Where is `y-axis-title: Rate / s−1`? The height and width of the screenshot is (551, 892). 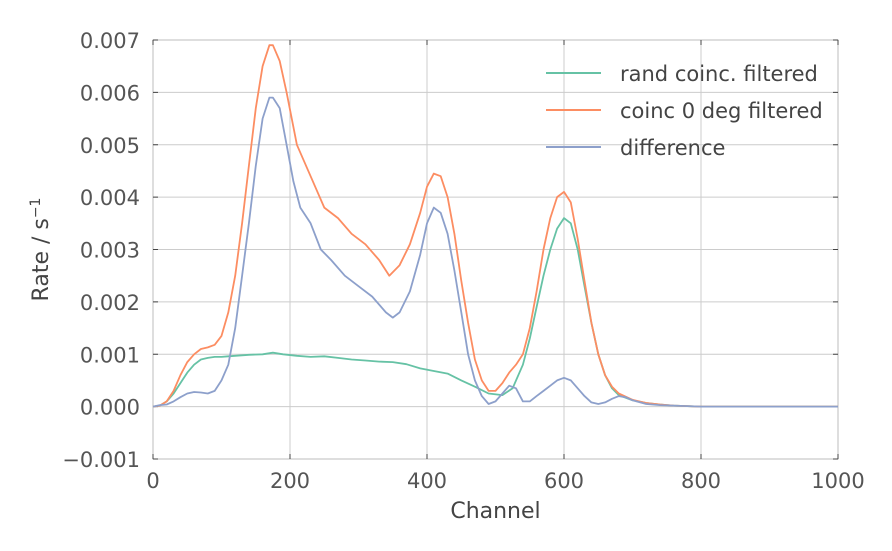
y-axis-title: Rate / s−1 is located at coordinates (41, 250).